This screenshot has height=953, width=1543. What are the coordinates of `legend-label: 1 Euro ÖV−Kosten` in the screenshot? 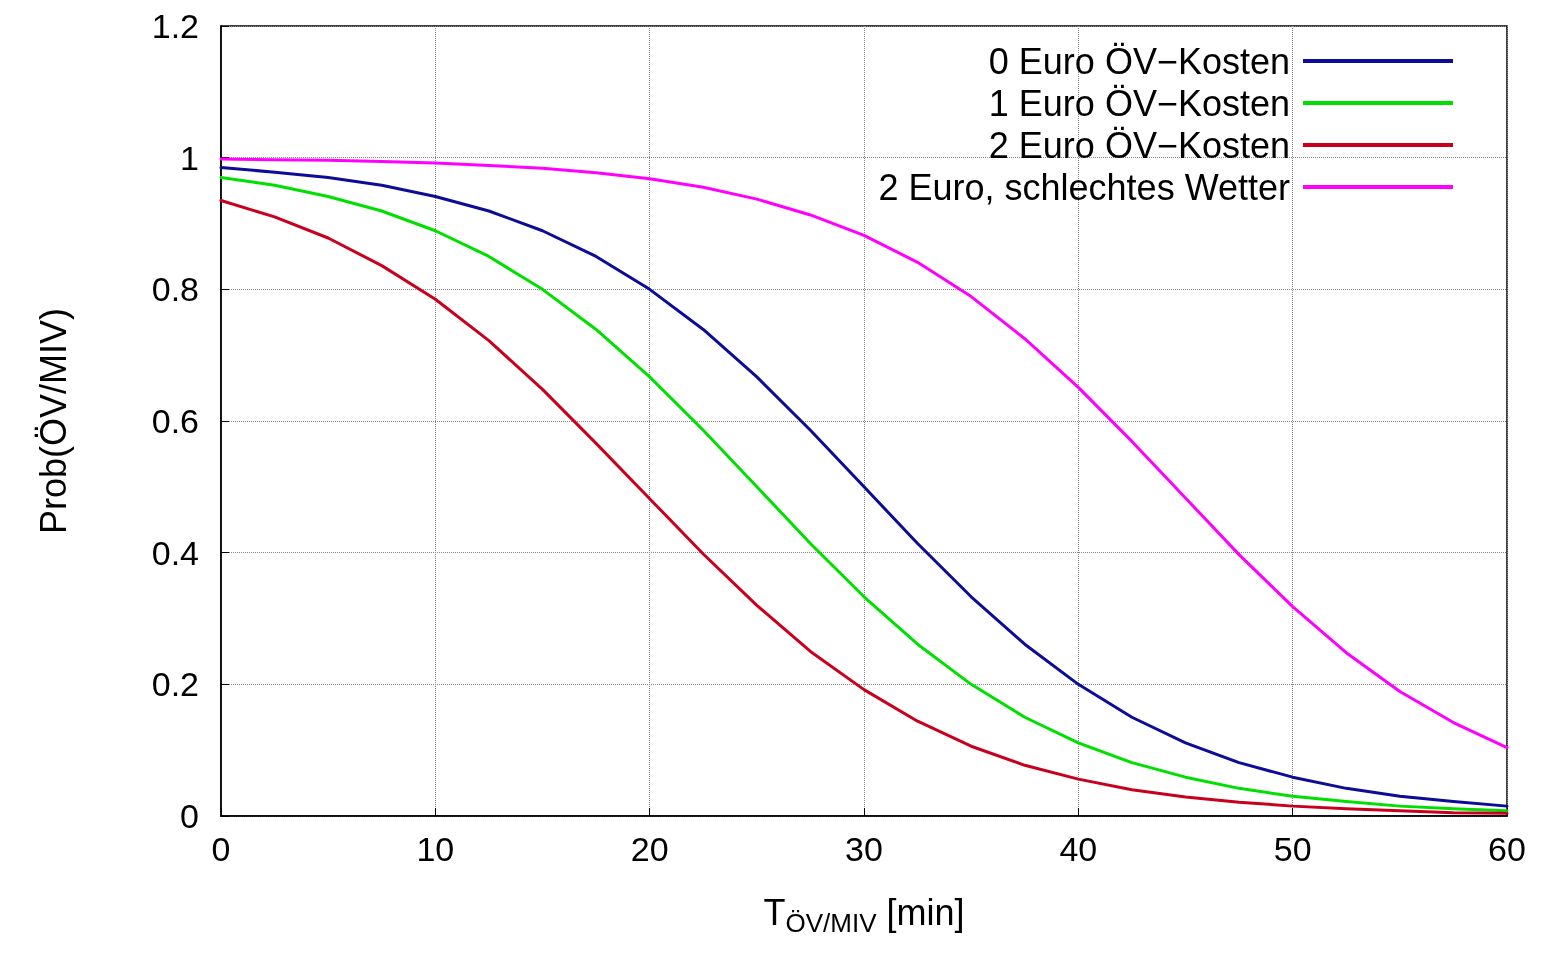 It's located at (1139, 103).